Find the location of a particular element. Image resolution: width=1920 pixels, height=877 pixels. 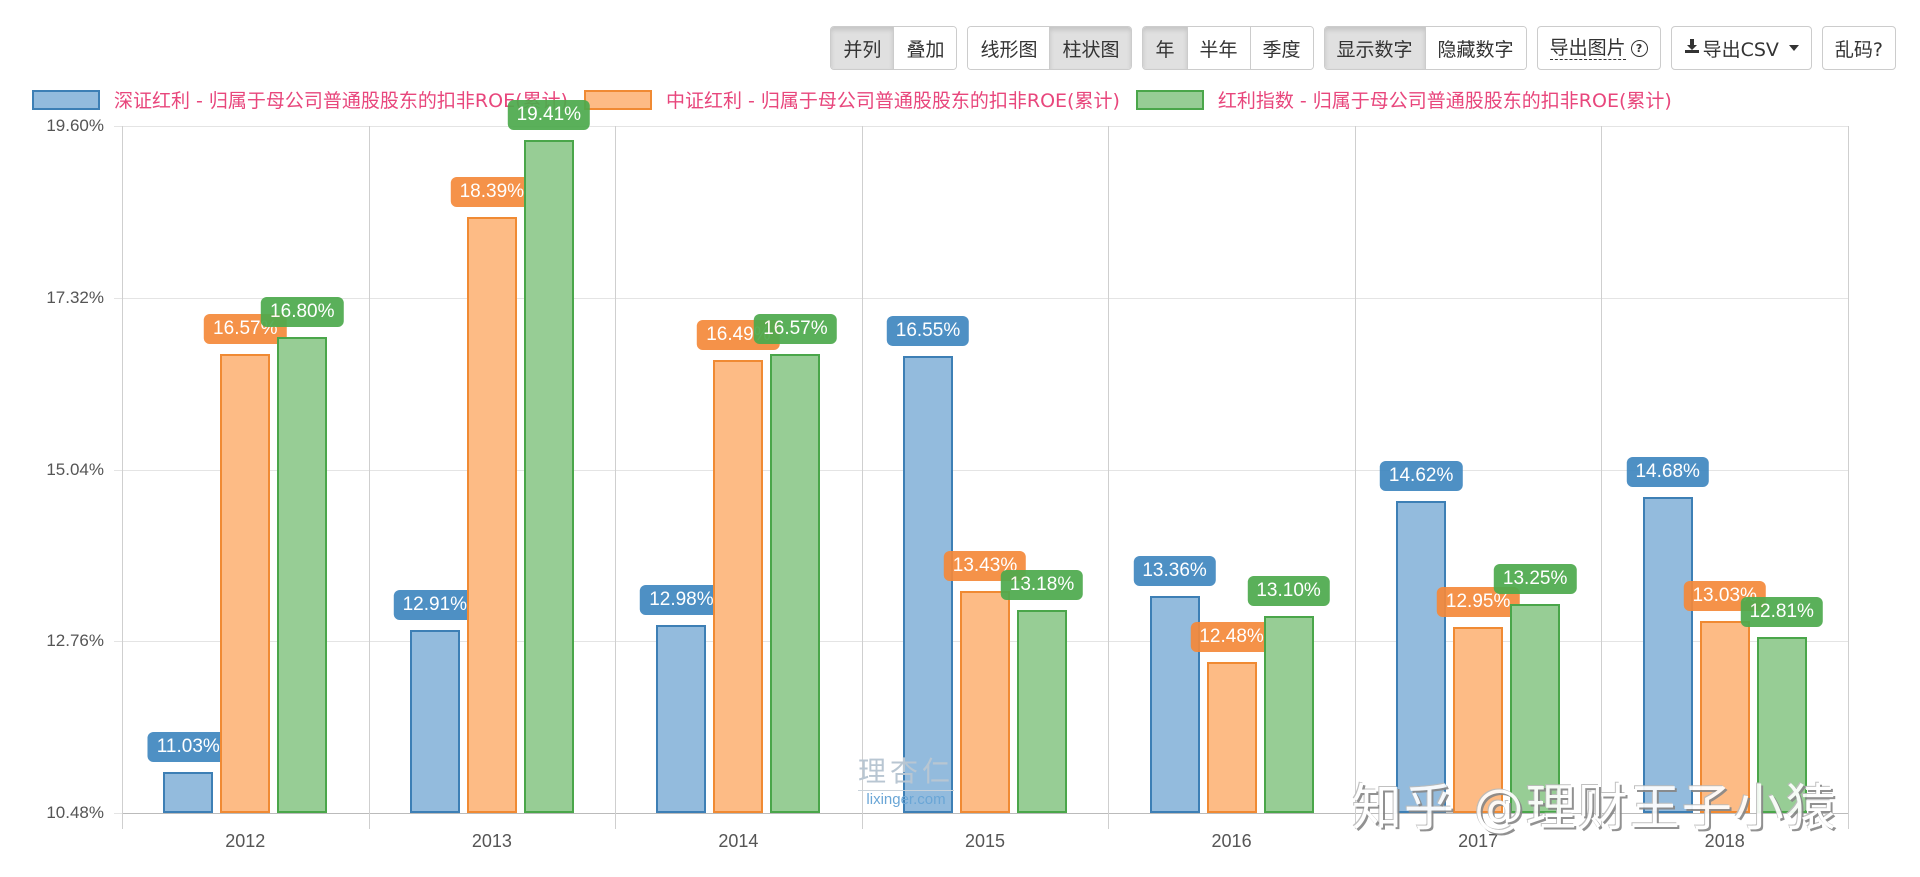

x-axis-tick-label: 2013 is located at coordinates (491, 841).